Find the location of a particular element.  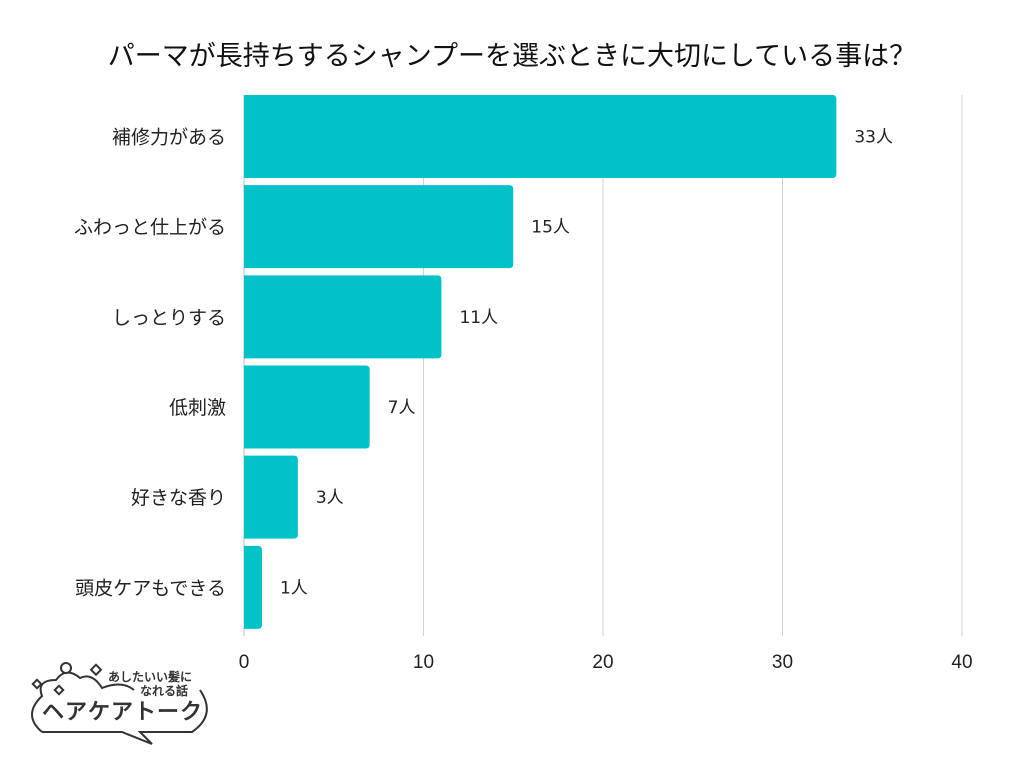

data-label: 3人 is located at coordinates (330, 498).